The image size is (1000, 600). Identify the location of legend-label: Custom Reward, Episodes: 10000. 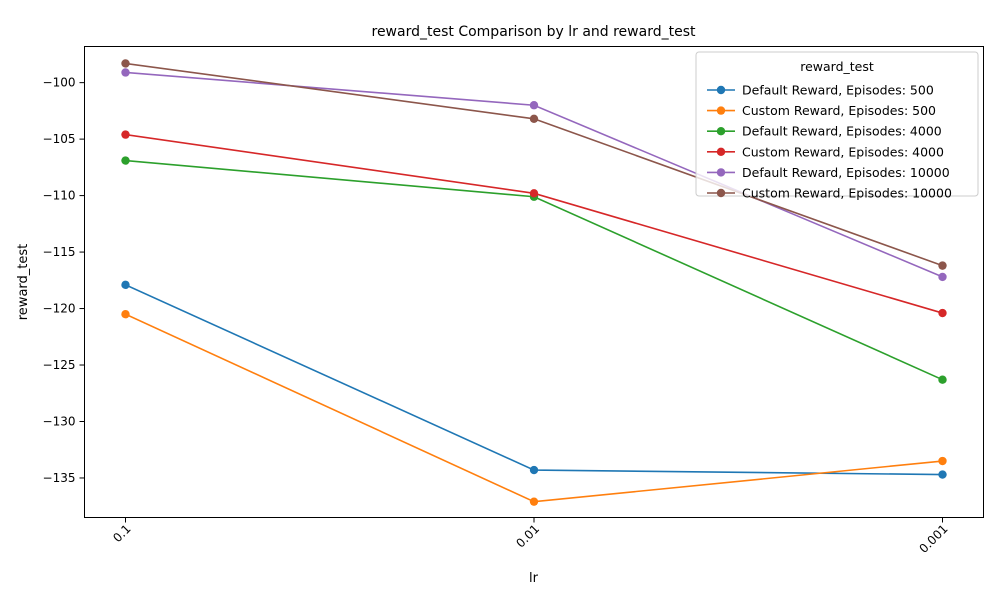
(847, 193).